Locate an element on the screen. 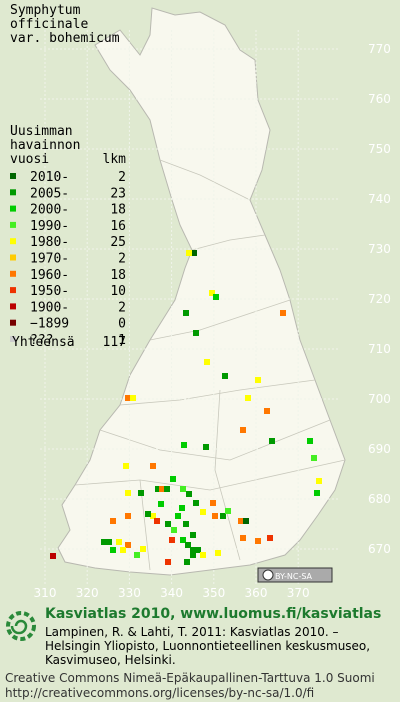 This screenshot has height=702, width=400. legend-count: 10 is located at coordinates (118, 291).